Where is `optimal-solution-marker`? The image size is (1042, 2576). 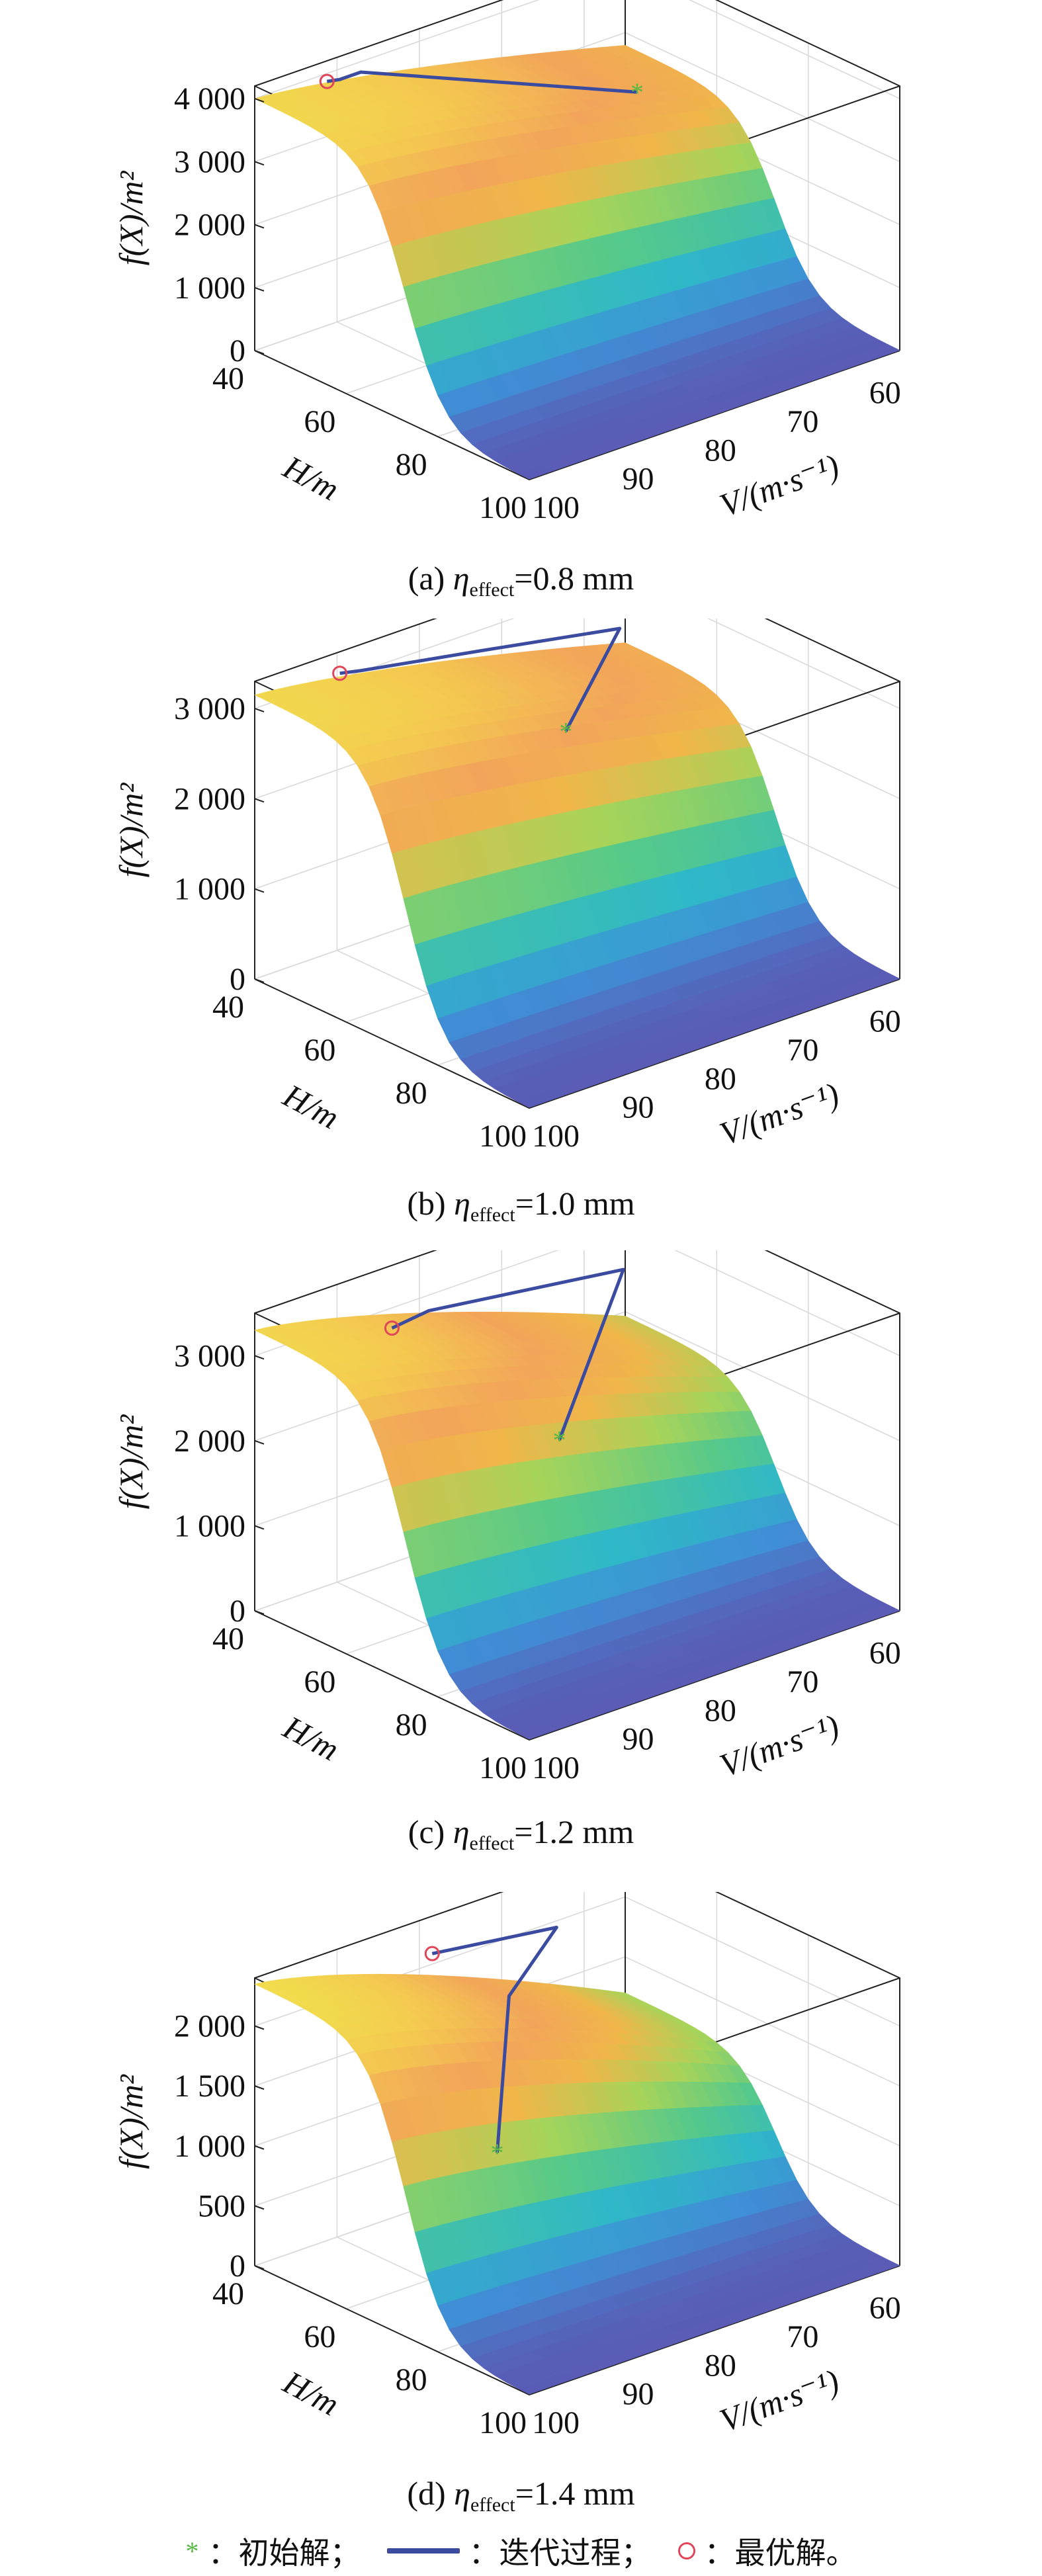
optimal-solution-marker is located at coordinates (686, 2550).